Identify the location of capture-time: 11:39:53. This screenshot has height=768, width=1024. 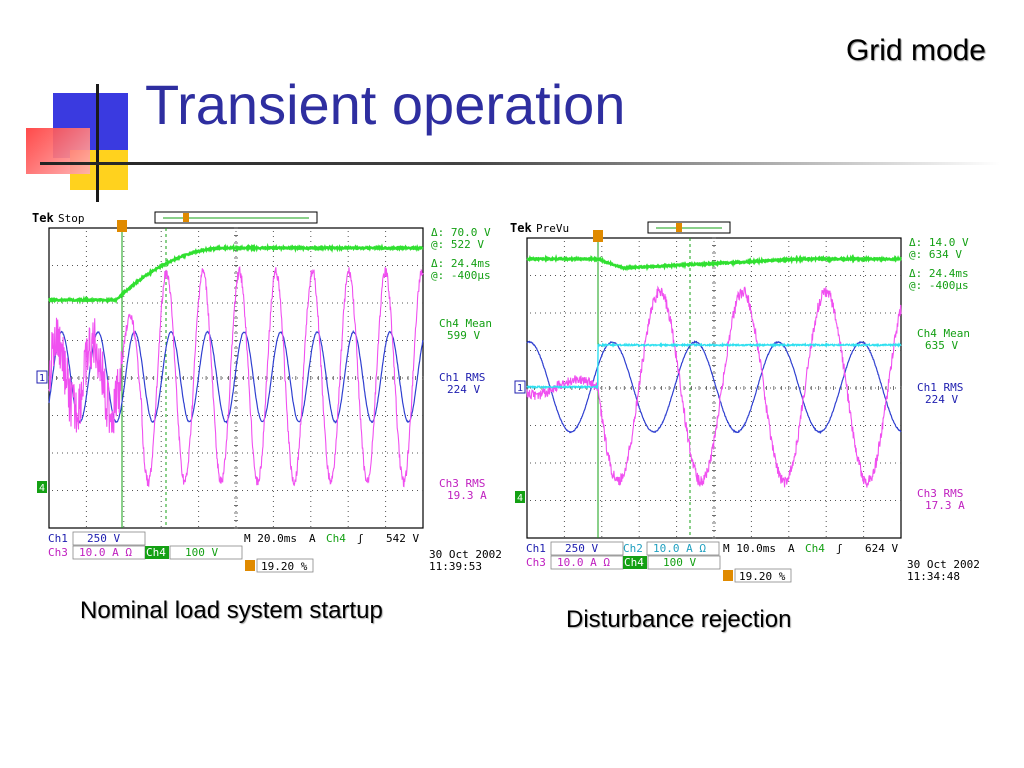
(455, 566).